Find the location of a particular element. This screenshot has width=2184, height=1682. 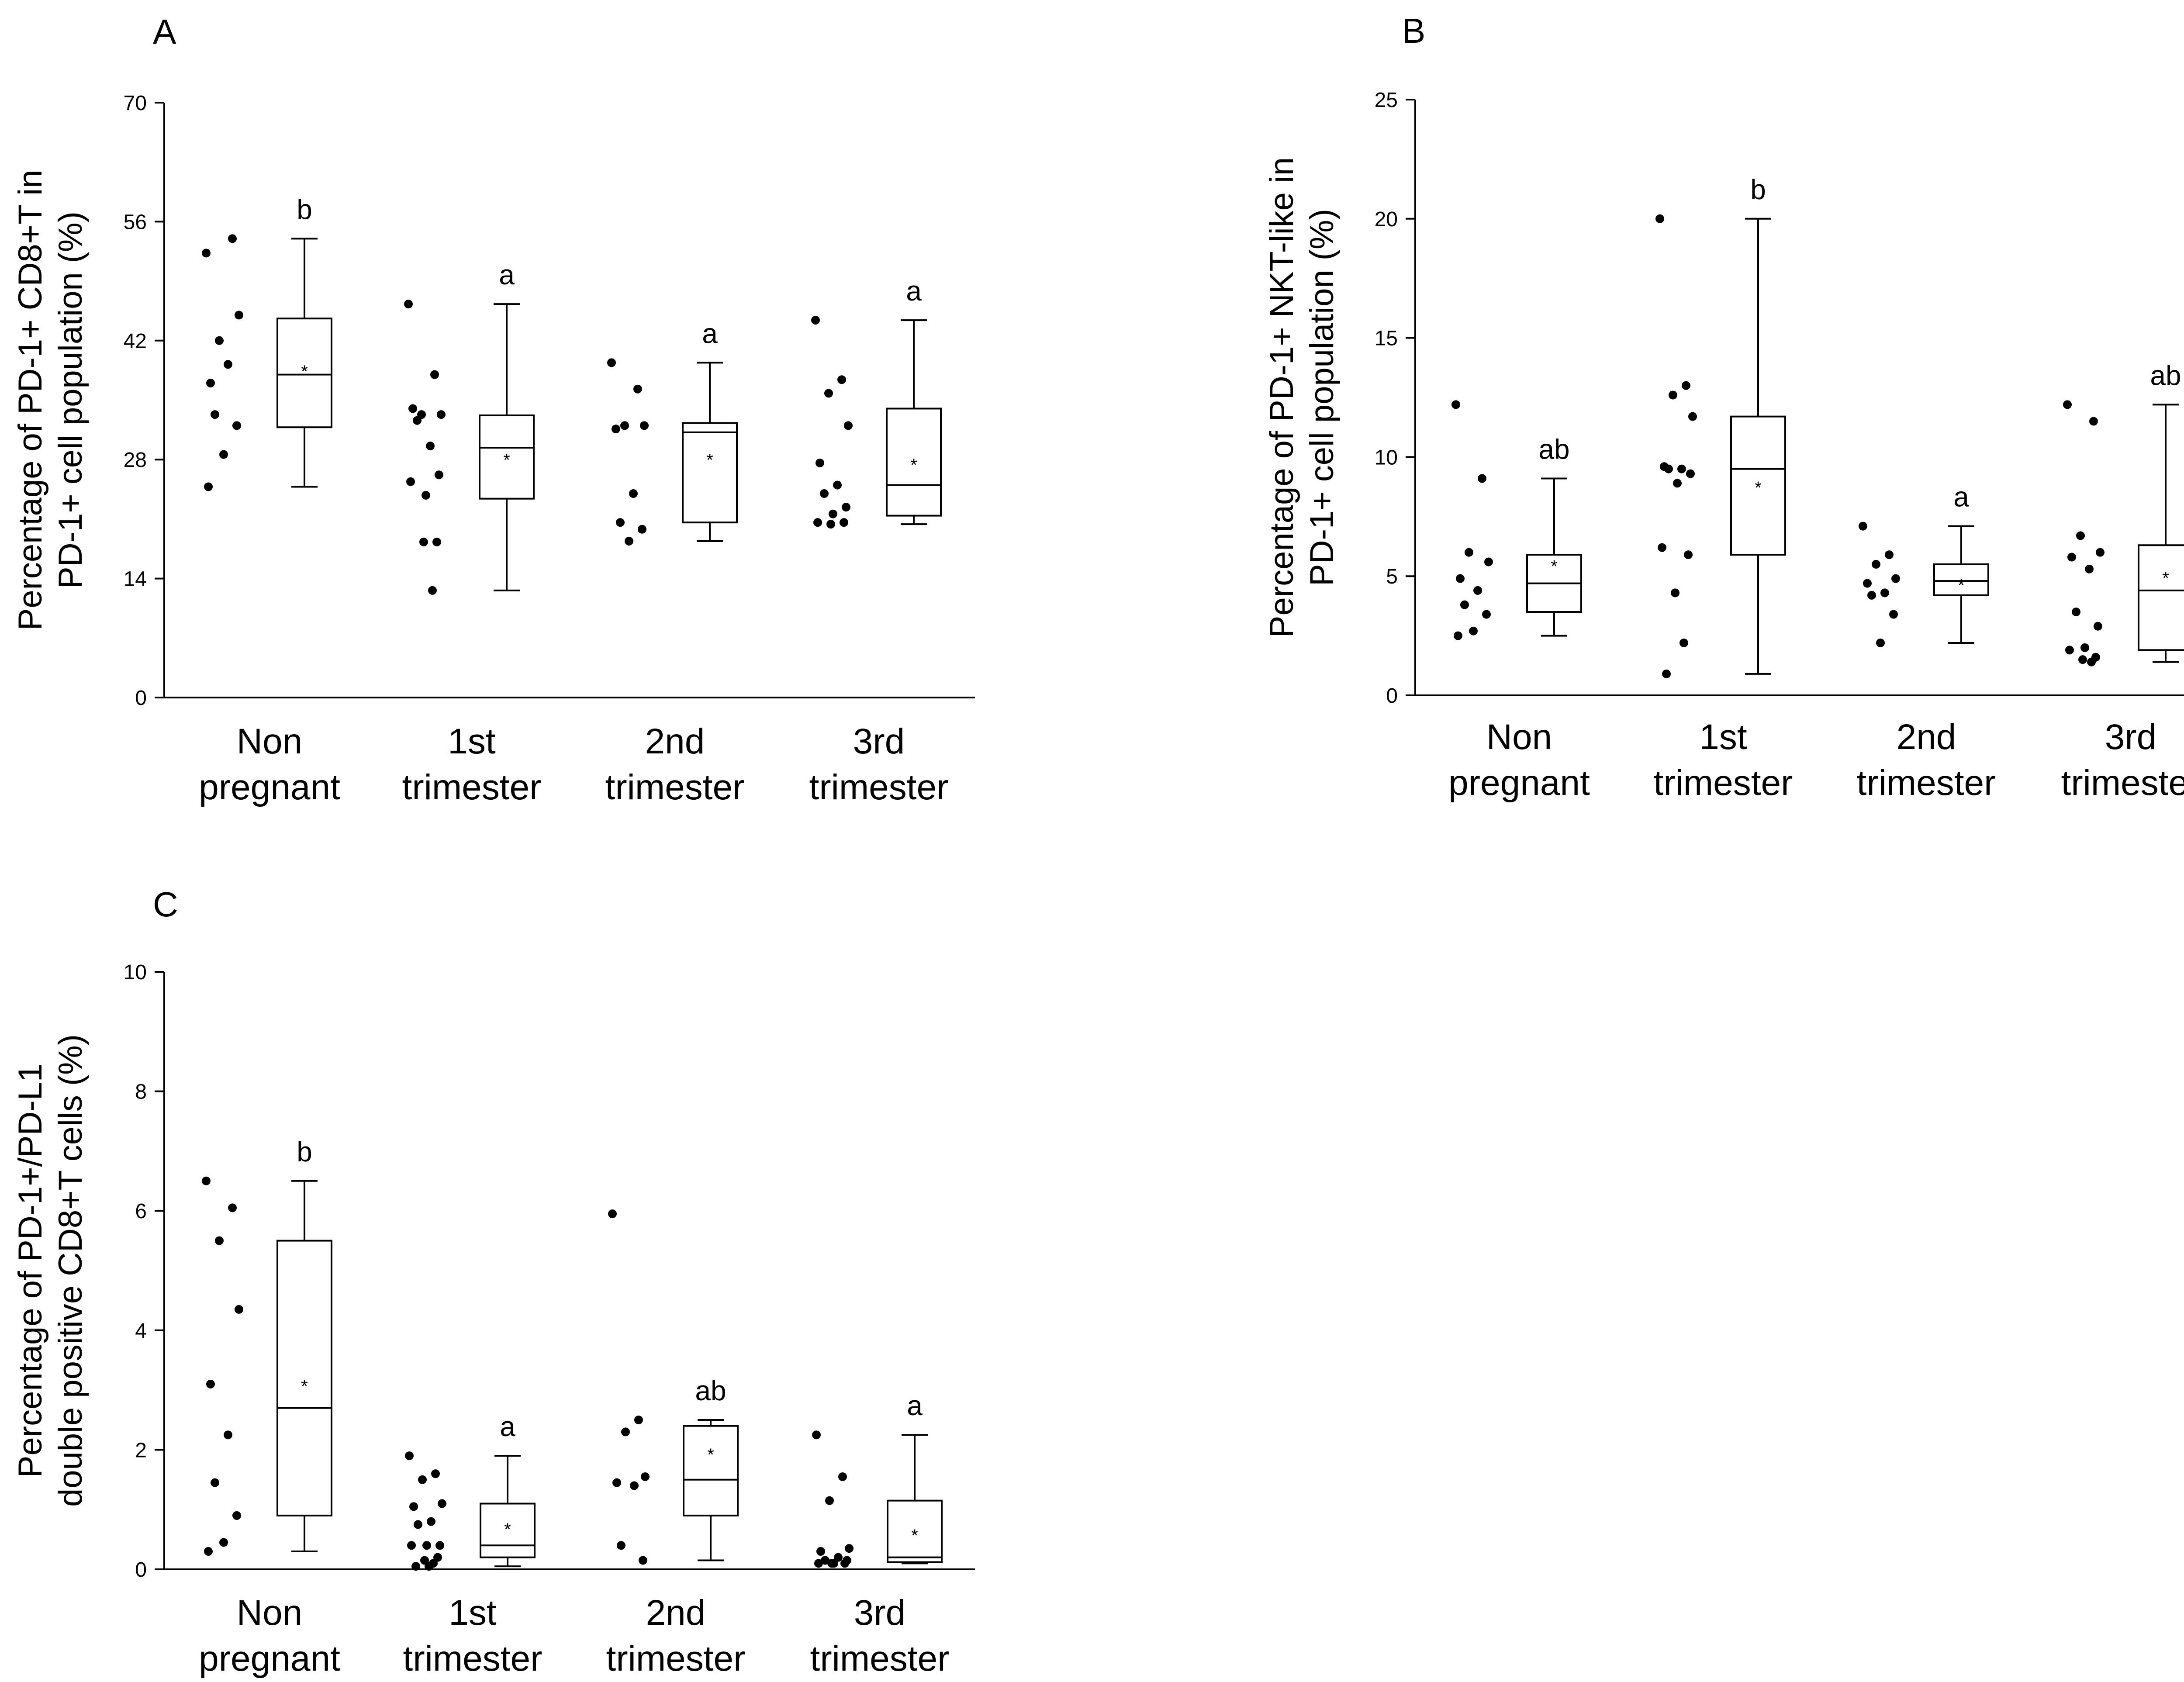

category-label-line: pregnant is located at coordinates (269, 1659).